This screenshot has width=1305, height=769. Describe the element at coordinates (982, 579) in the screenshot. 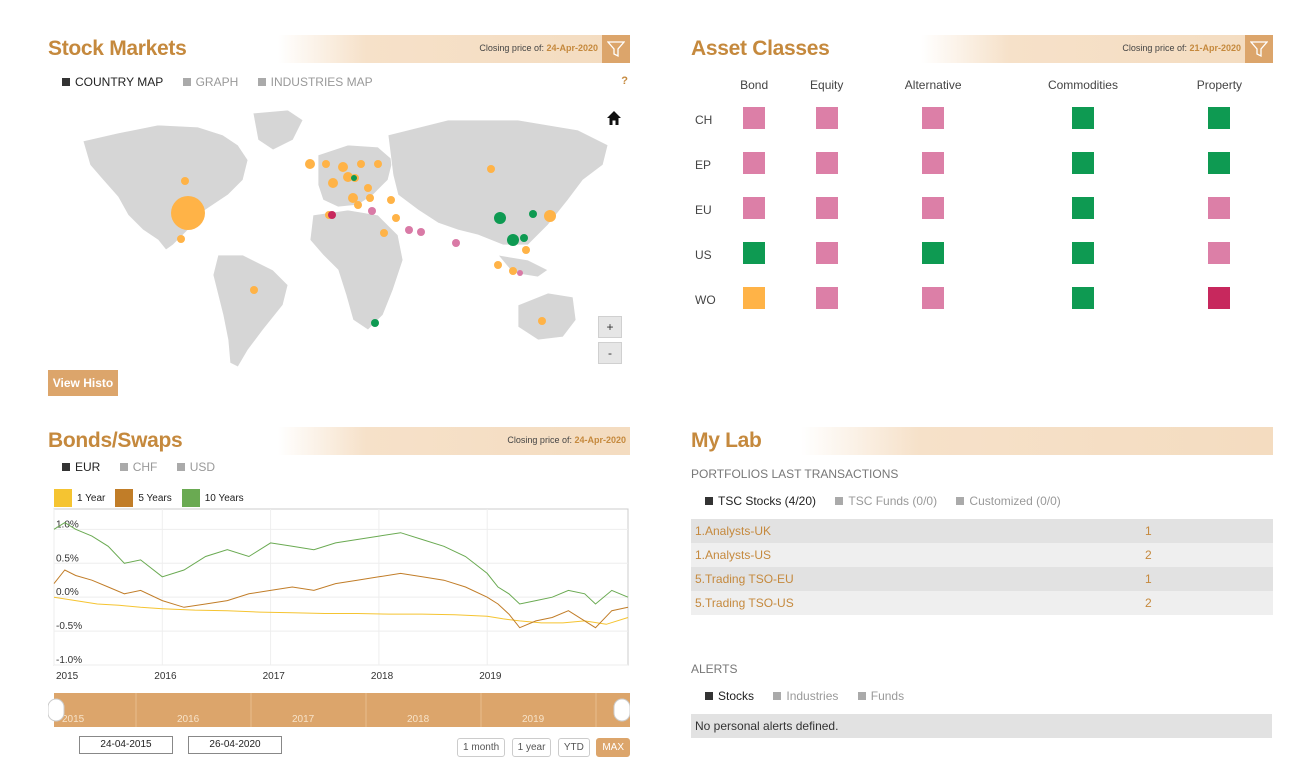

I see `portfolio-row: 5.Trading TSO-EU 1` at that location.